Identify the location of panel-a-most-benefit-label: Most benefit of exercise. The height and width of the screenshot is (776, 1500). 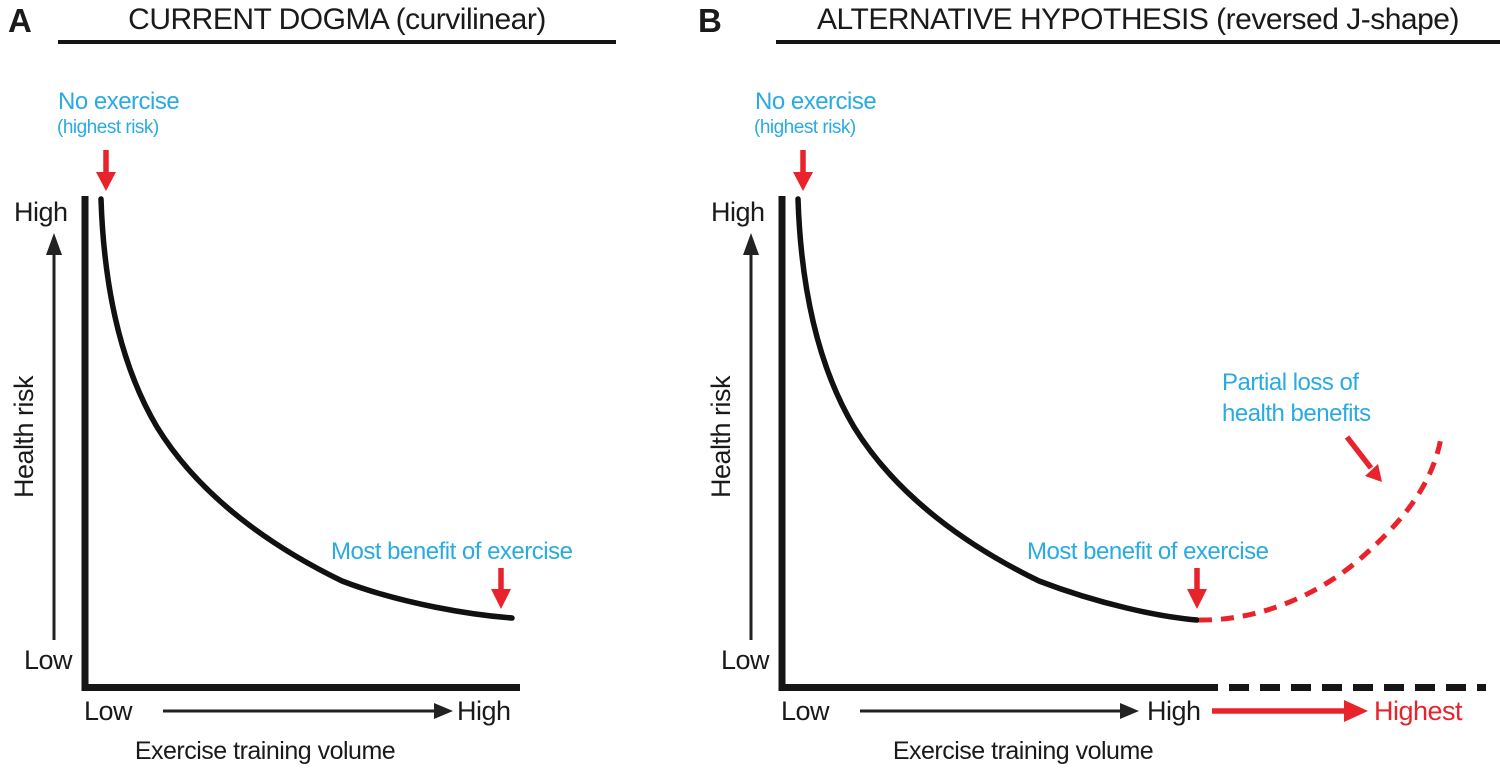
(452, 551).